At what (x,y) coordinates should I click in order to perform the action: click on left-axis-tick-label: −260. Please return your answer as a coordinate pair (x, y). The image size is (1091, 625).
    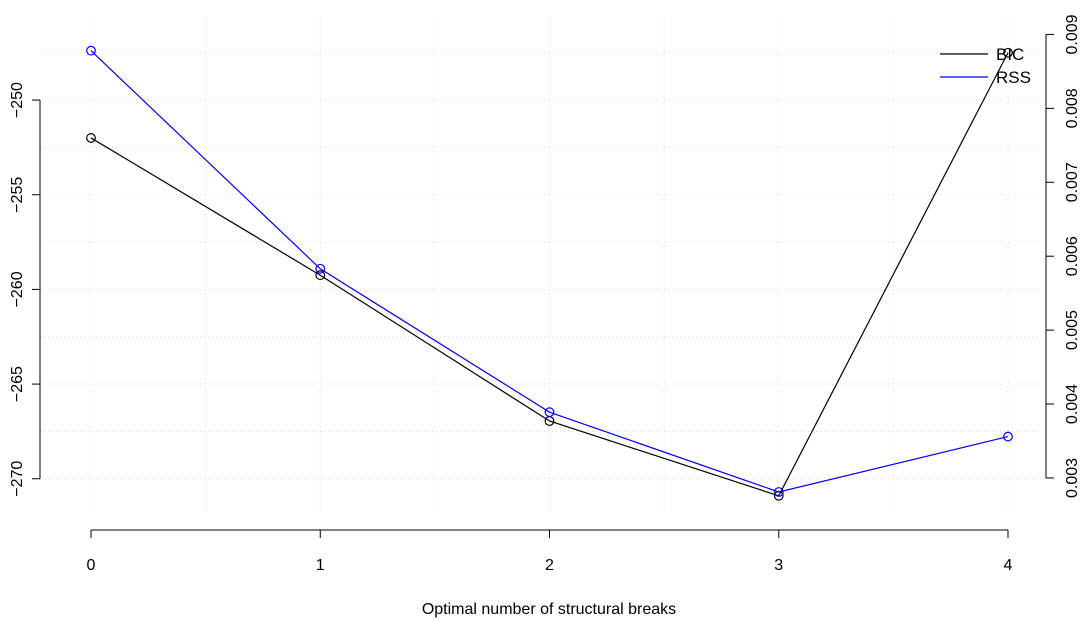
    Looking at the image, I should click on (17, 289).